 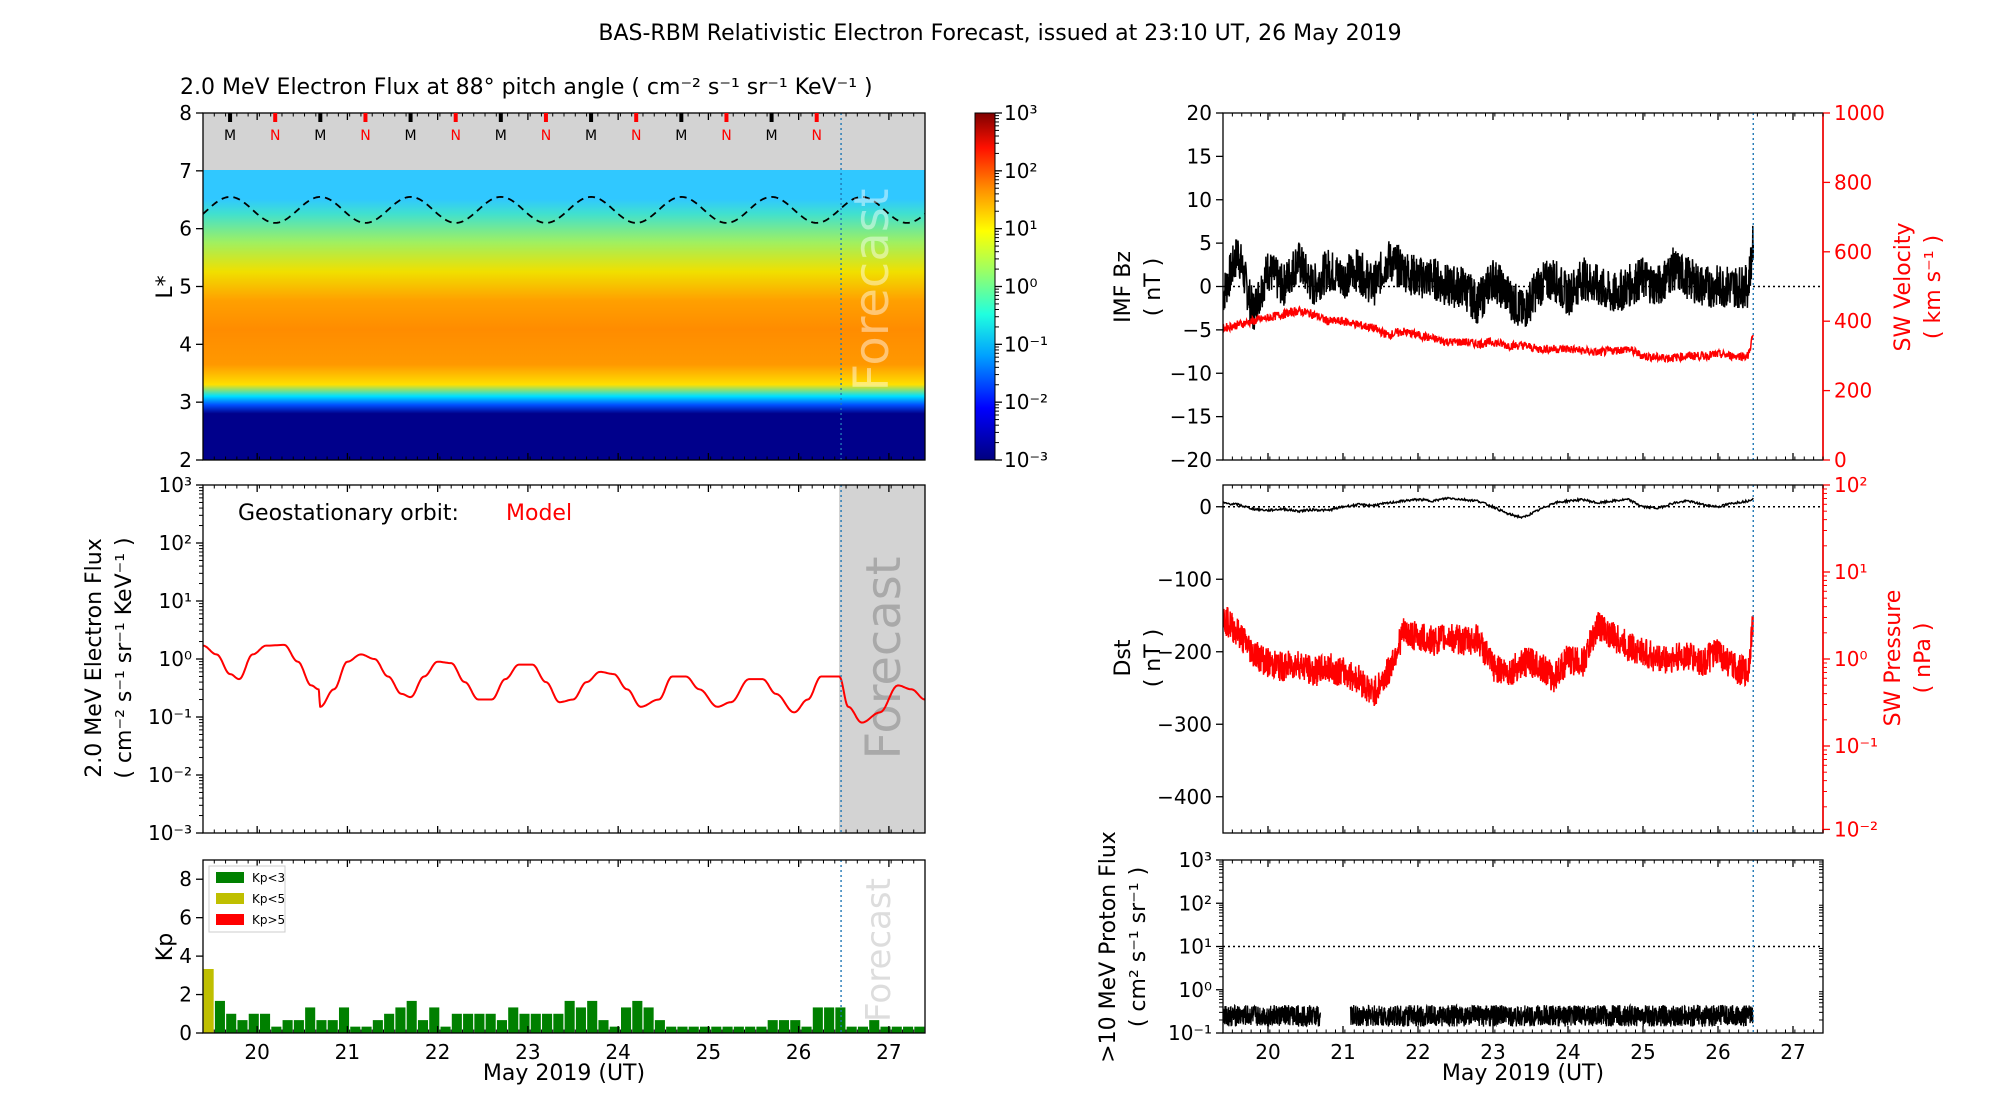 What do you see at coordinates (1195, 860) in the screenshot?
I see `y-tick-label: 10³` at bounding box center [1195, 860].